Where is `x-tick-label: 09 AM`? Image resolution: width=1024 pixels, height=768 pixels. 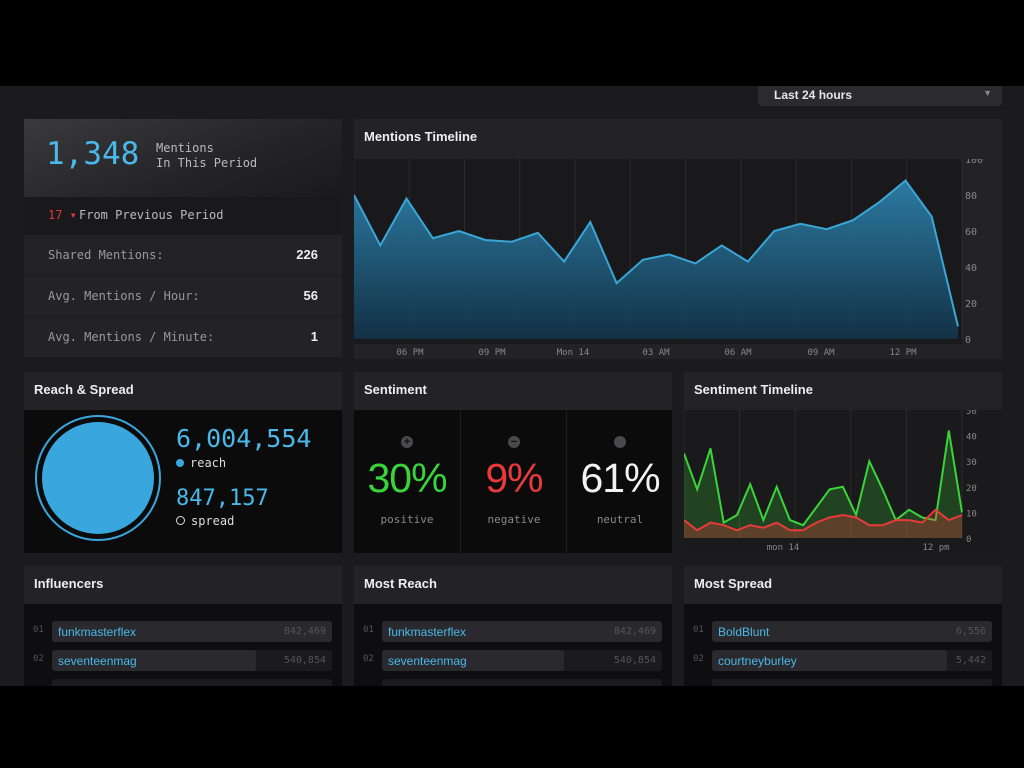
x-tick-label: 09 AM is located at coordinates (821, 353).